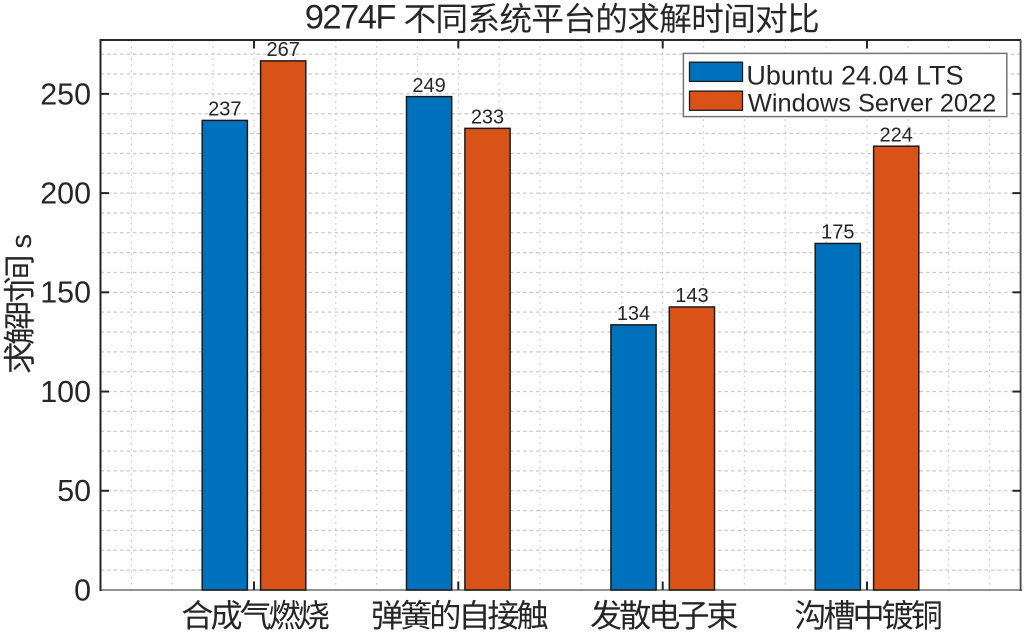 This screenshot has height=637, width=1024. What do you see at coordinates (896, 135) in the screenshot?
I see `svg-text: 224` at bounding box center [896, 135].